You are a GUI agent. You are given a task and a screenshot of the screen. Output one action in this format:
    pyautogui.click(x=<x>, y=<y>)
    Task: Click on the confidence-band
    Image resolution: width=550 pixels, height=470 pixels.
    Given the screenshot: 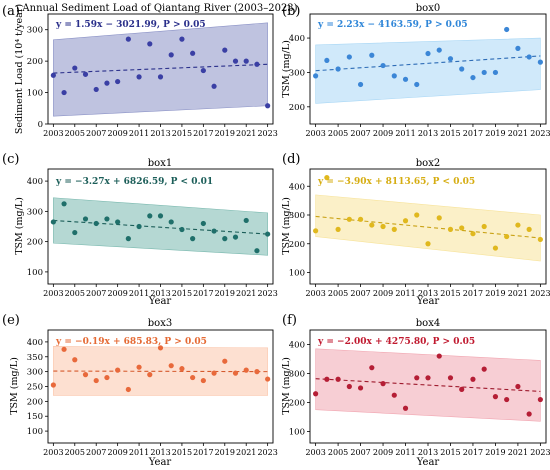 What is the action you would take?
    pyautogui.click(x=160, y=226)
    